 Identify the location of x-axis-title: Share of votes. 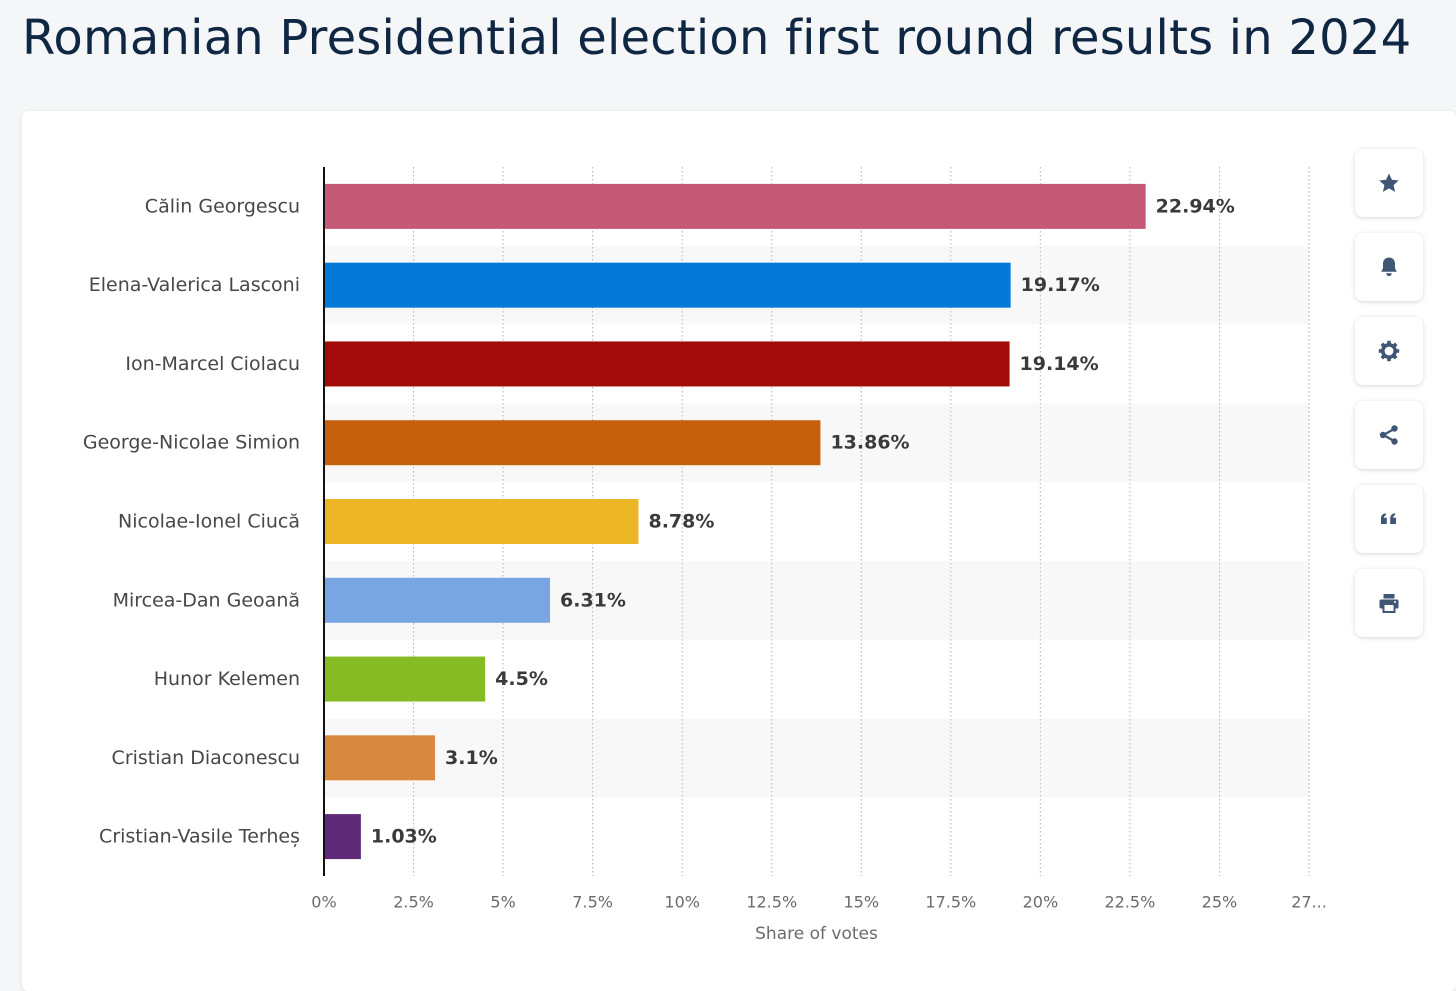
(816, 934).